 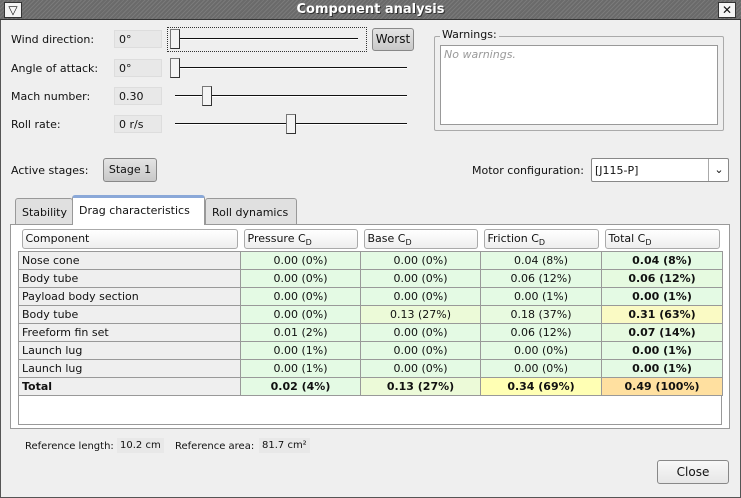 What do you see at coordinates (541, 239) in the screenshot?
I see `column-header: Friction CD` at bounding box center [541, 239].